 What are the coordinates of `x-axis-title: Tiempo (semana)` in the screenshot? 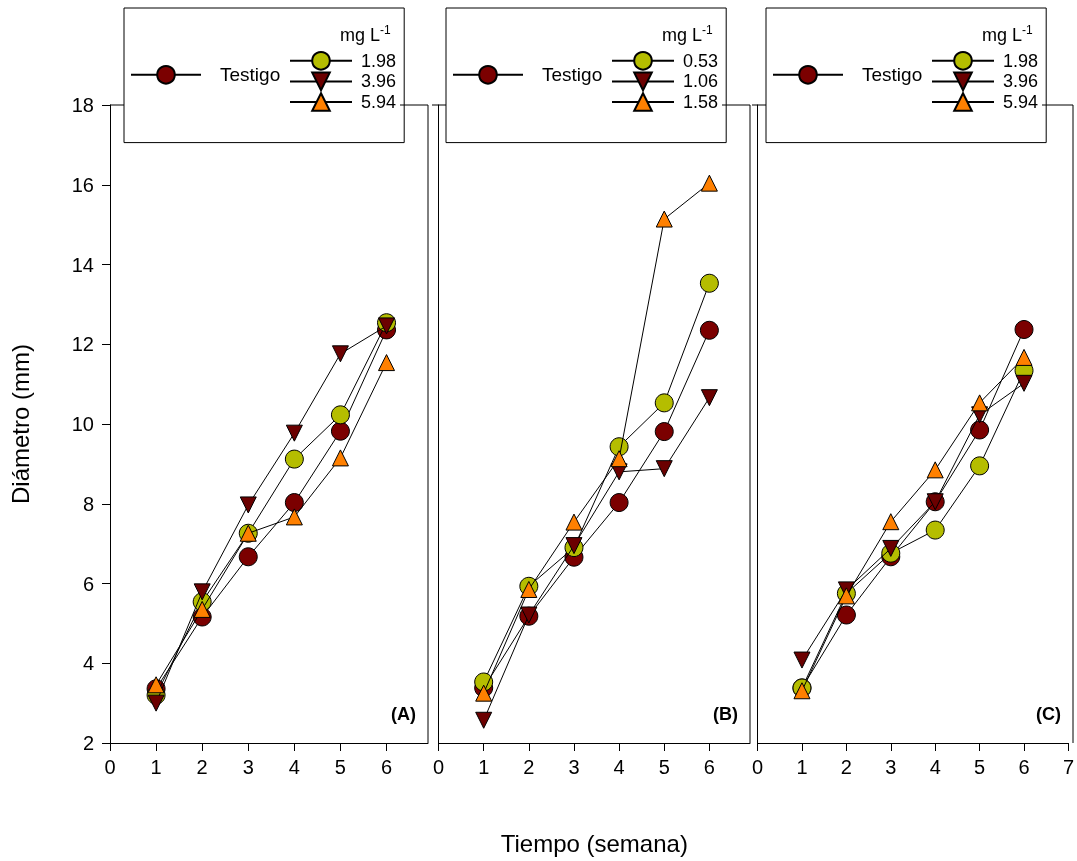 It's located at (594, 843).